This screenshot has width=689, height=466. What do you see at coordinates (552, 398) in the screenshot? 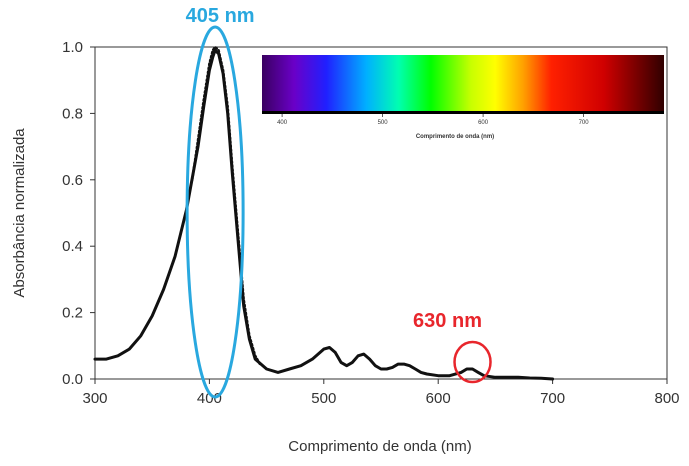
I see `x-tick-label: 700` at bounding box center [552, 398].